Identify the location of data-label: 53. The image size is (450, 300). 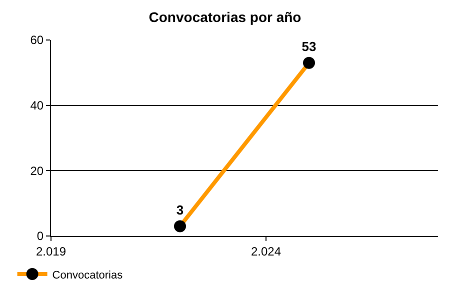
(309, 46).